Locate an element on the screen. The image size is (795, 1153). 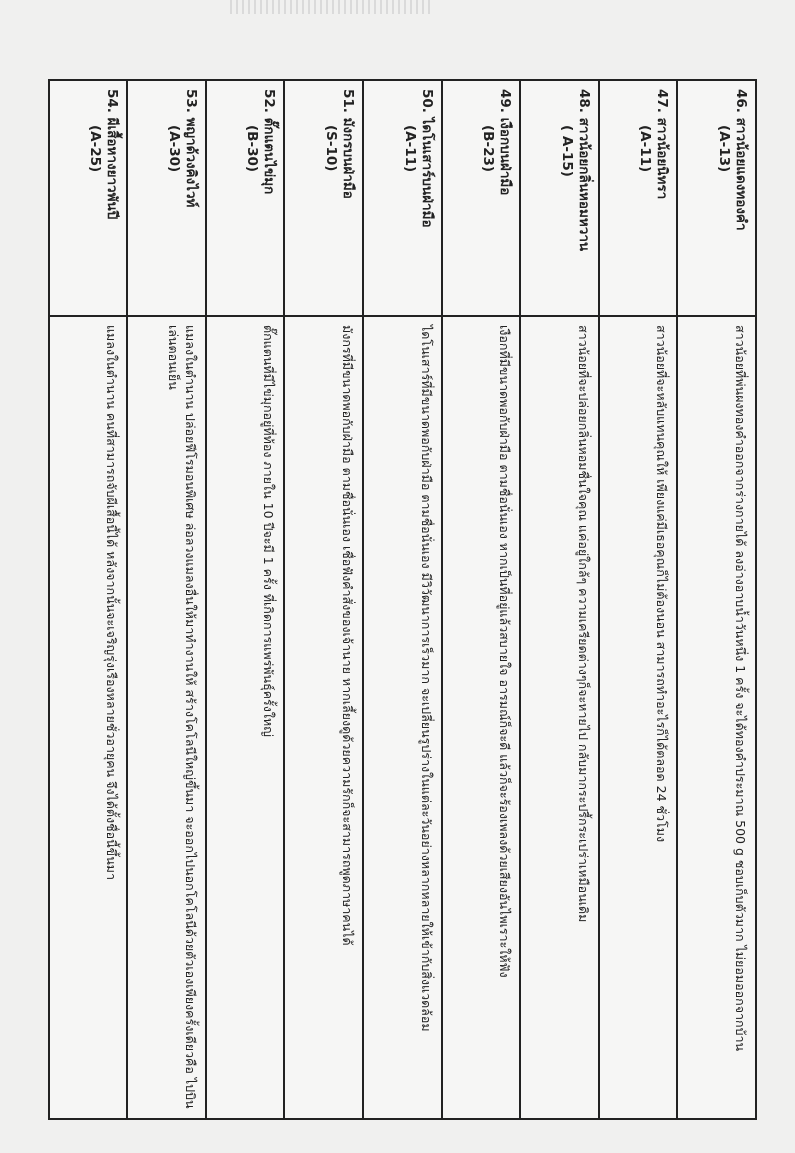
name-cell: 48. สาวน้อยกลิ่นหอมหวาน( A-15) is located at coordinates (559, 198).